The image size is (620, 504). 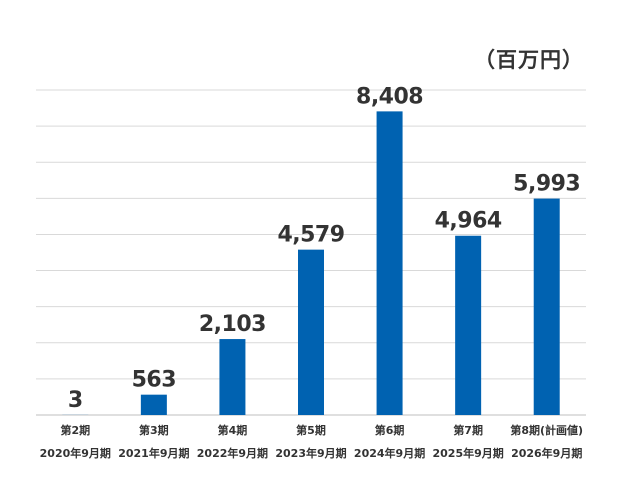 What do you see at coordinates (546, 184) in the screenshot?
I see `data-label-7: 5,993` at bounding box center [546, 184].